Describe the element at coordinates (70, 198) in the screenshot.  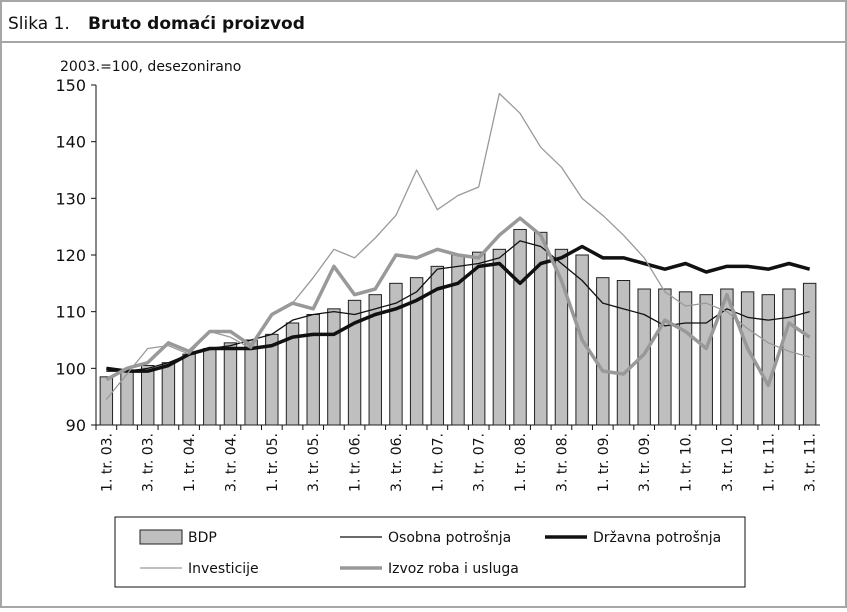
I see `y-tick-label: 130` at that location.